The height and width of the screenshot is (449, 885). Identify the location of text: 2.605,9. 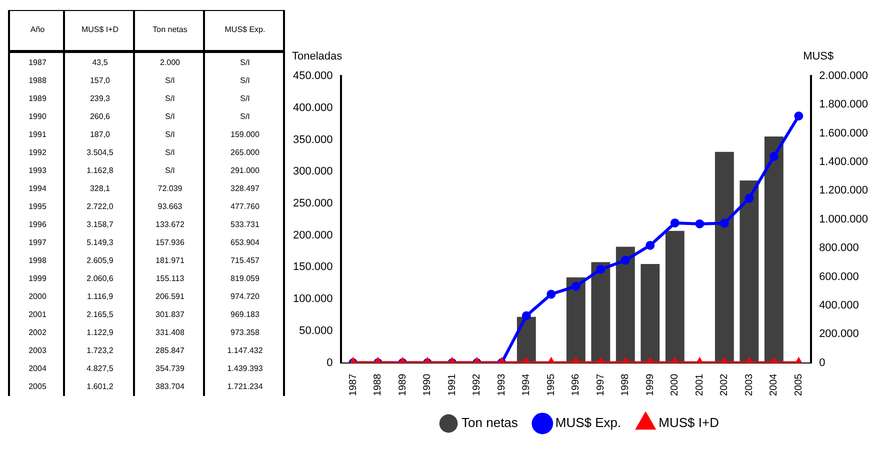
(100, 260).